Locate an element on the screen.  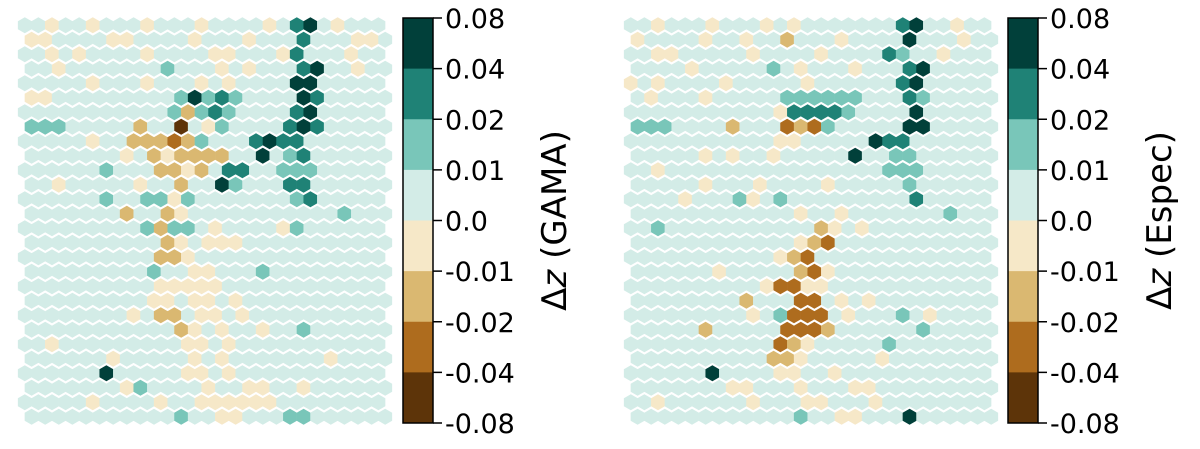
colorbar-tick-label: 0.02 is located at coordinates (1080, 120).